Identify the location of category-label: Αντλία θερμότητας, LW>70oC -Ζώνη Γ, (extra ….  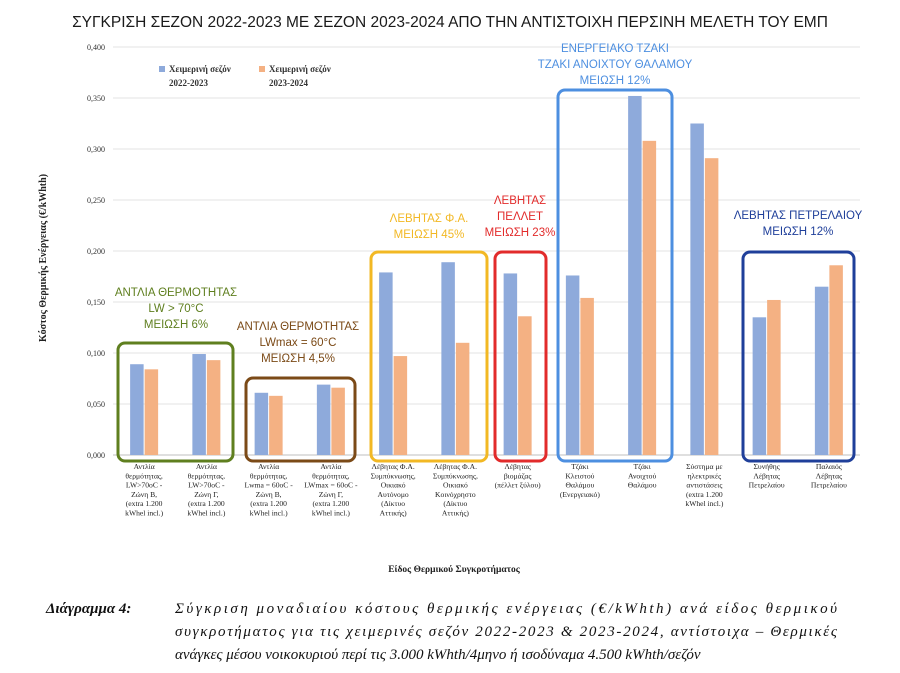
(206, 490).